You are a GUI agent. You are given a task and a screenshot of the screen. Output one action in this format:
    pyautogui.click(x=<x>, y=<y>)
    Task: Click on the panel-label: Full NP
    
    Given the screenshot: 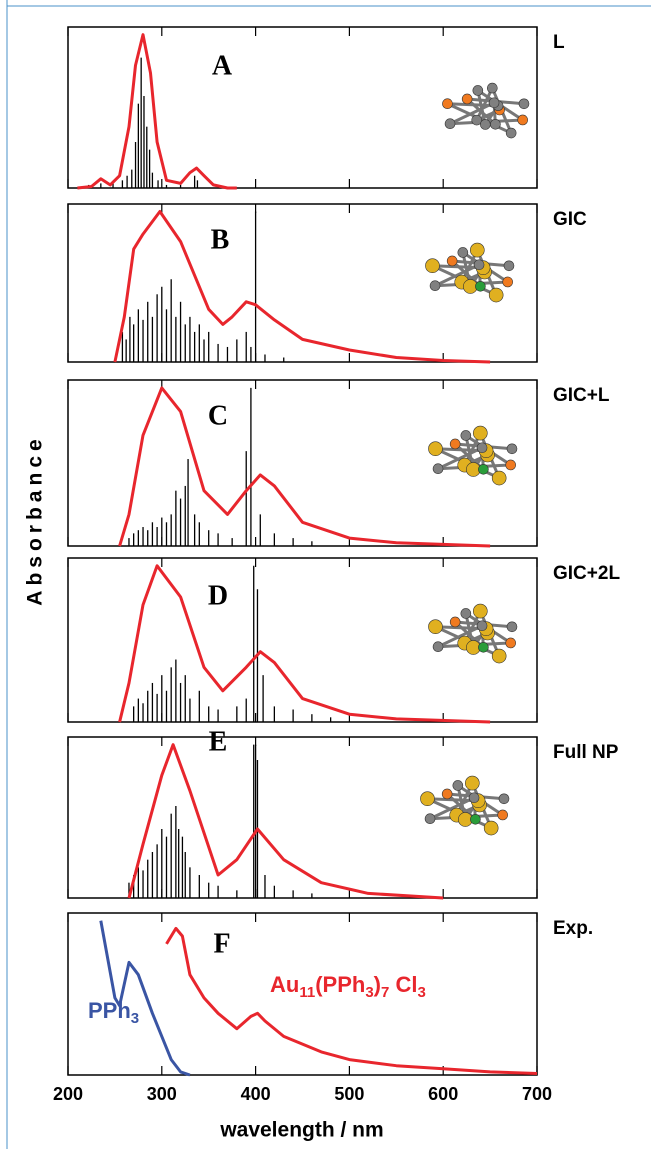 What is the action you would take?
    pyautogui.click(x=586, y=752)
    